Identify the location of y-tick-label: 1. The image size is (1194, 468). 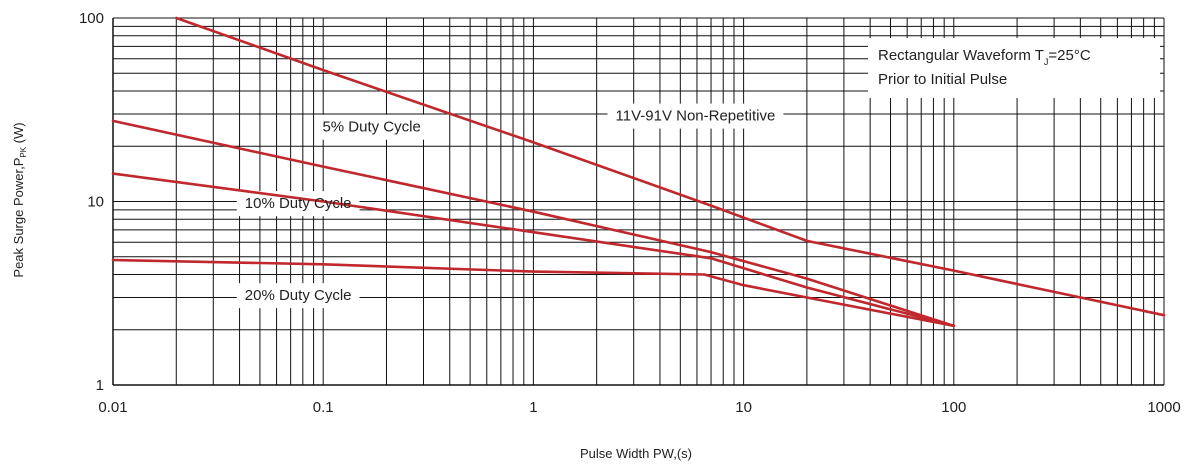
(100, 385).